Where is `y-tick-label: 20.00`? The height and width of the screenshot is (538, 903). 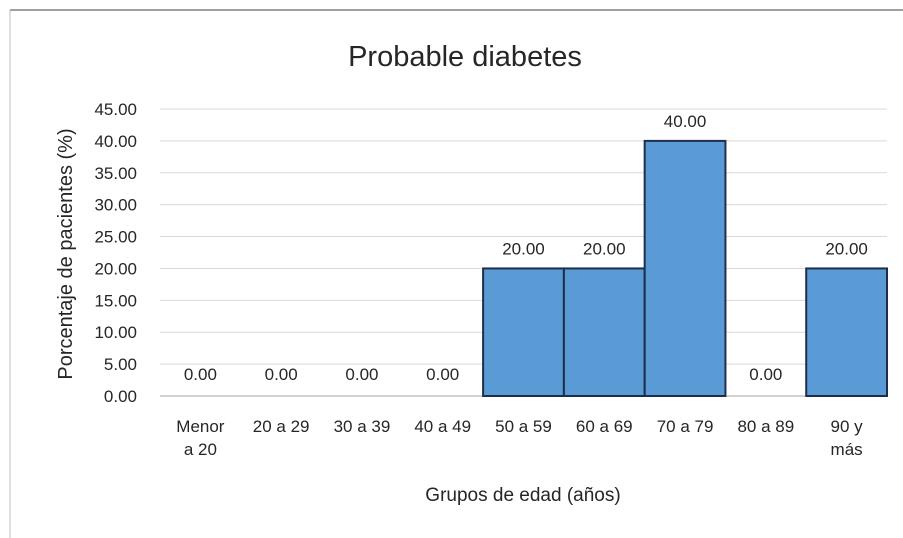
y-tick-label: 20.00 is located at coordinates (115, 268).